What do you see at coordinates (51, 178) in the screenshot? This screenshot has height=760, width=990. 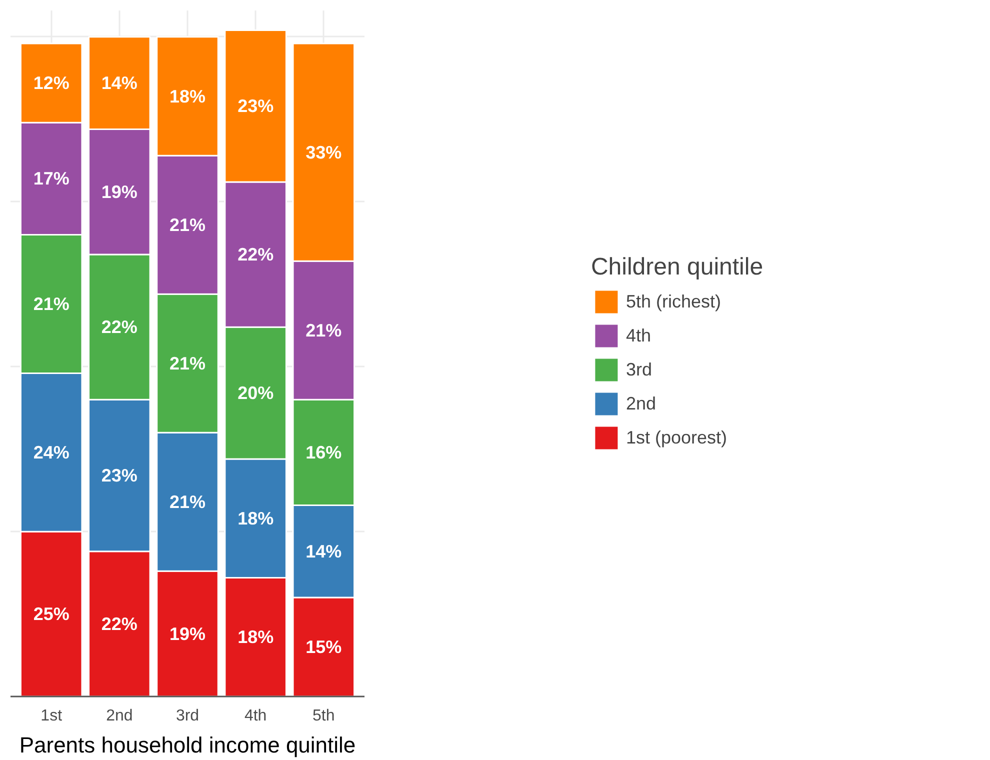 I see `data-label: 17%` at bounding box center [51, 178].